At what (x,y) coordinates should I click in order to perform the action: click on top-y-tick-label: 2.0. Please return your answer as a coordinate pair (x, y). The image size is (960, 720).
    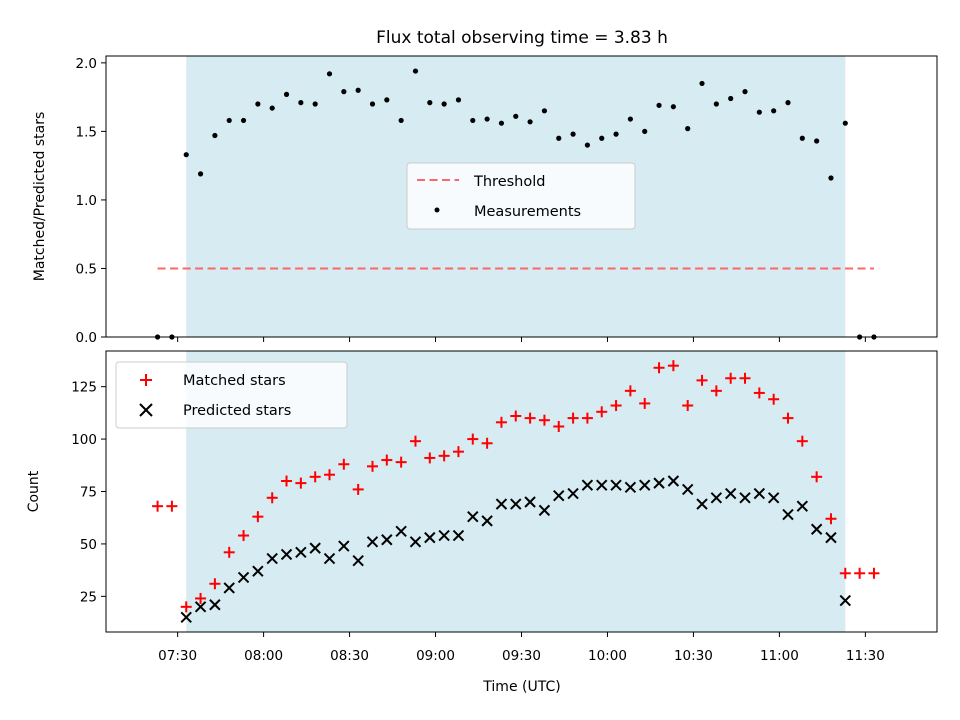
    Looking at the image, I should click on (86, 64).